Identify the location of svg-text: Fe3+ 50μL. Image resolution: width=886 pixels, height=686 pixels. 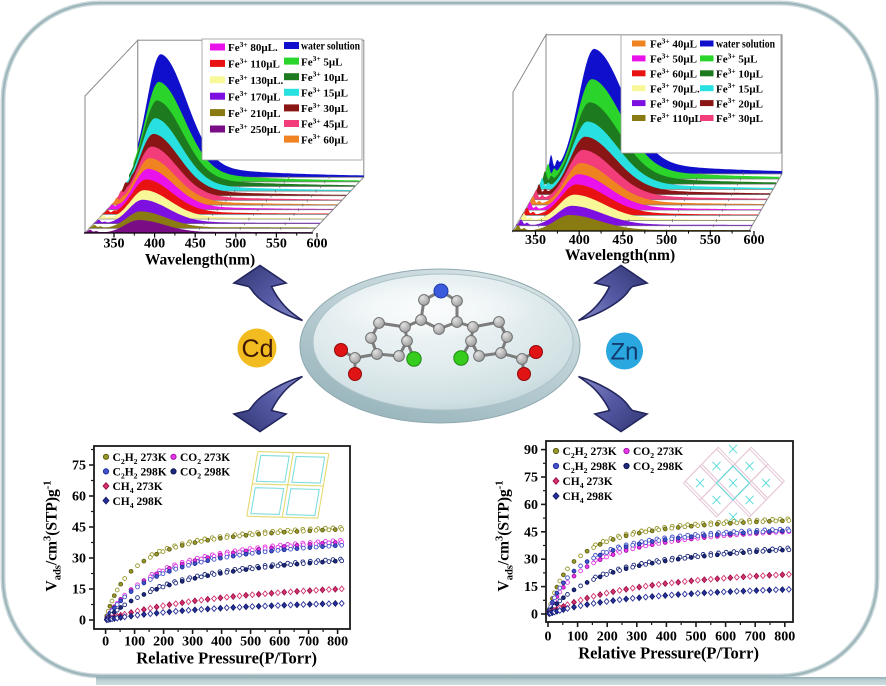
(673, 58).